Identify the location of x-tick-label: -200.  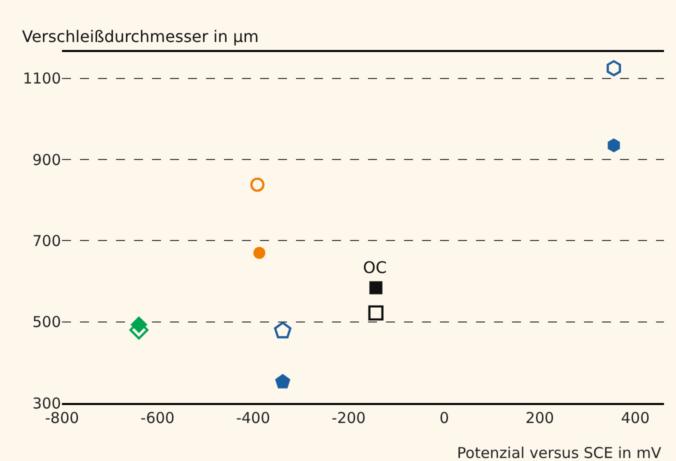
(349, 418).